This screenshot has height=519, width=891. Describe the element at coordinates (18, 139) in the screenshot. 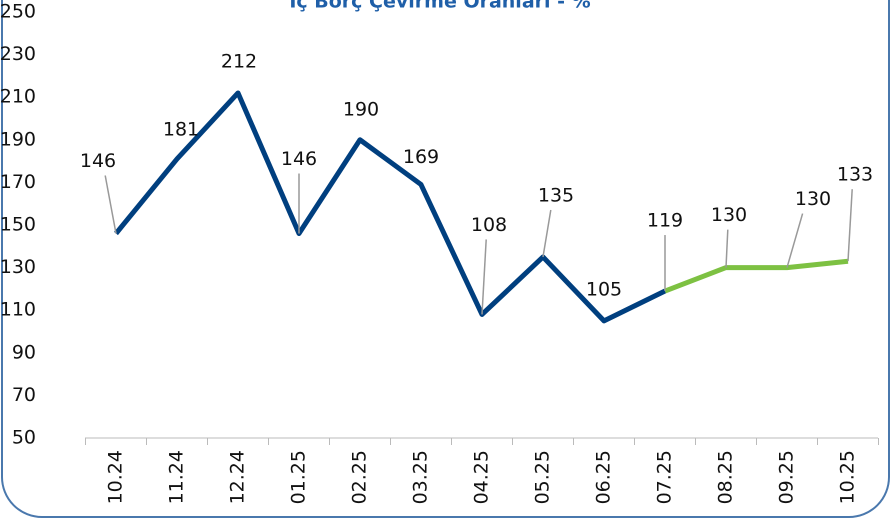

I see `y-tick-label: 190` at that location.